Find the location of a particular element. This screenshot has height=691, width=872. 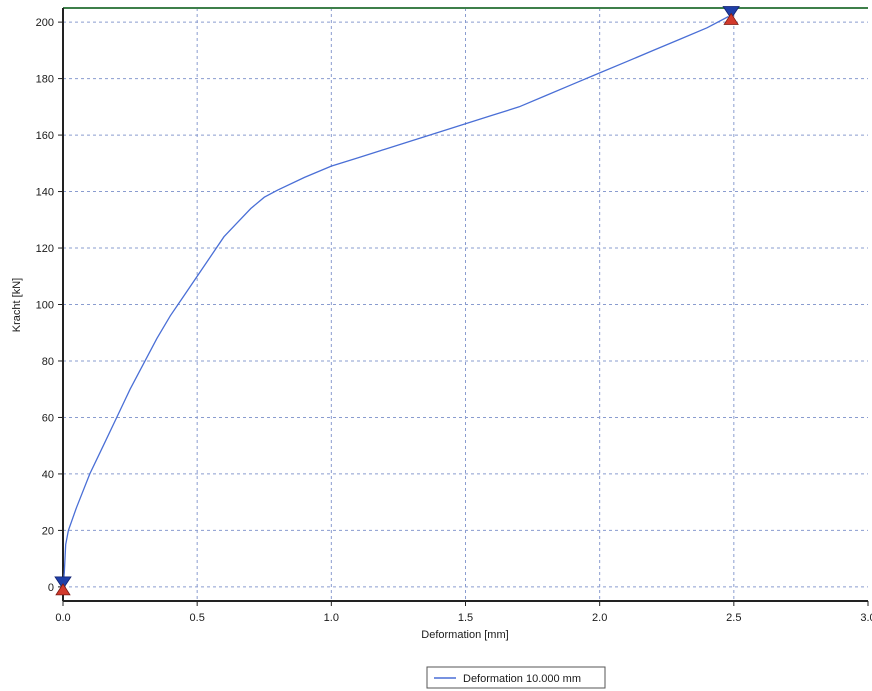

y-tick-label: 60 is located at coordinates (48, 418).